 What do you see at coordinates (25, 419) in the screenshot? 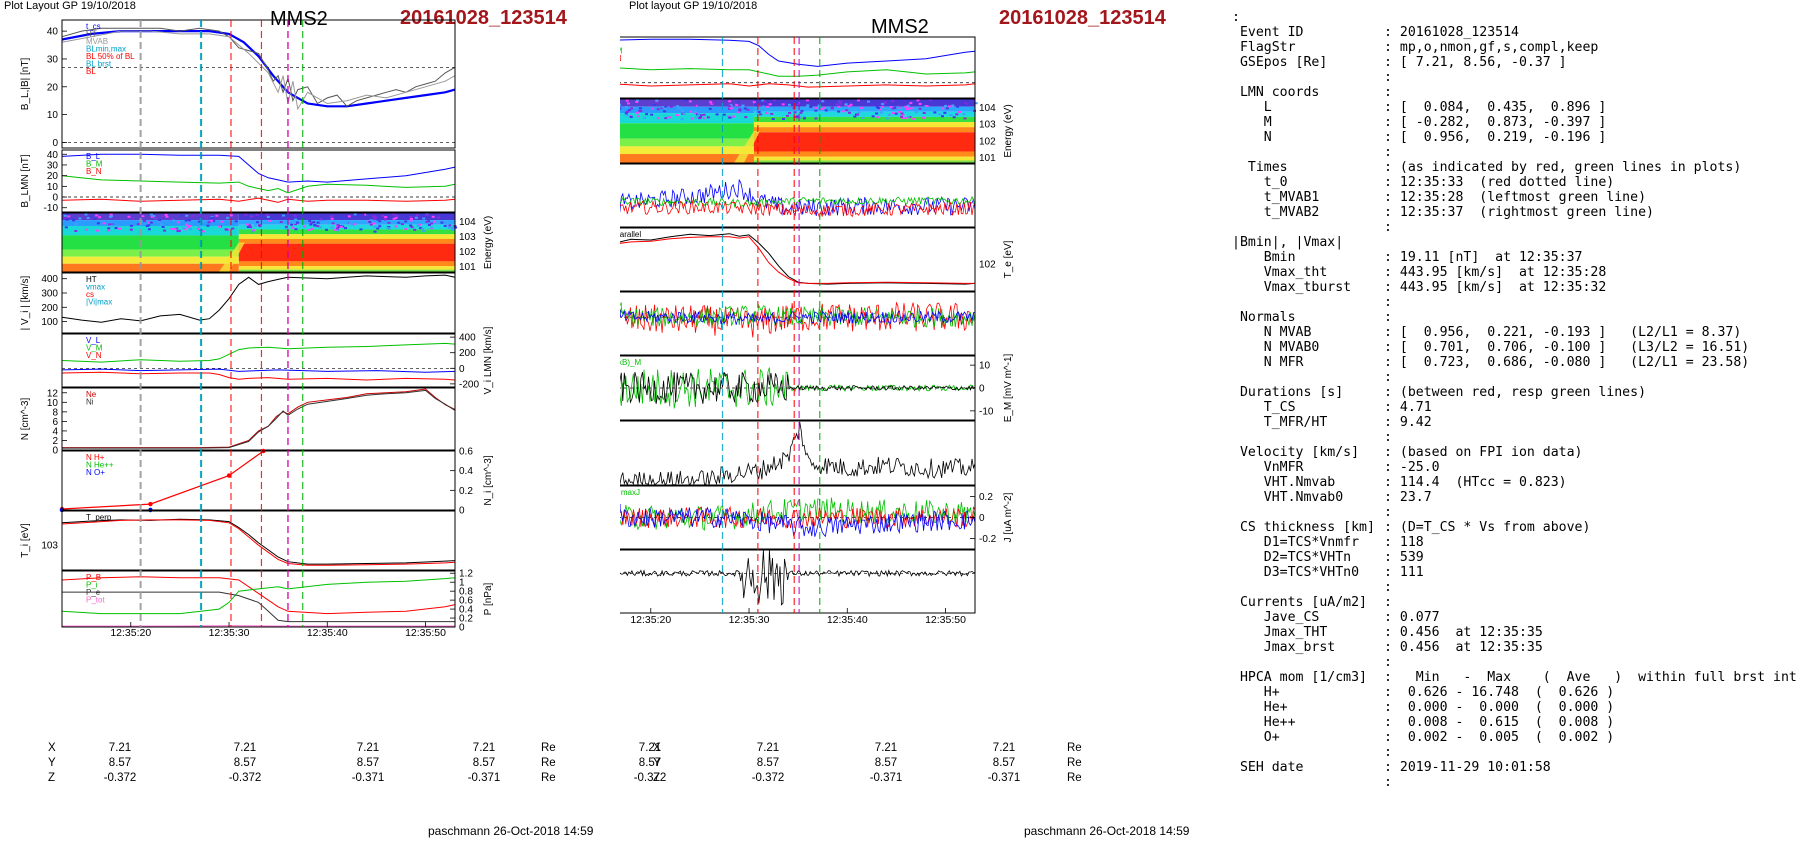
I see `ylabel: N [cm^-3]` at bounding box center [25, 419].